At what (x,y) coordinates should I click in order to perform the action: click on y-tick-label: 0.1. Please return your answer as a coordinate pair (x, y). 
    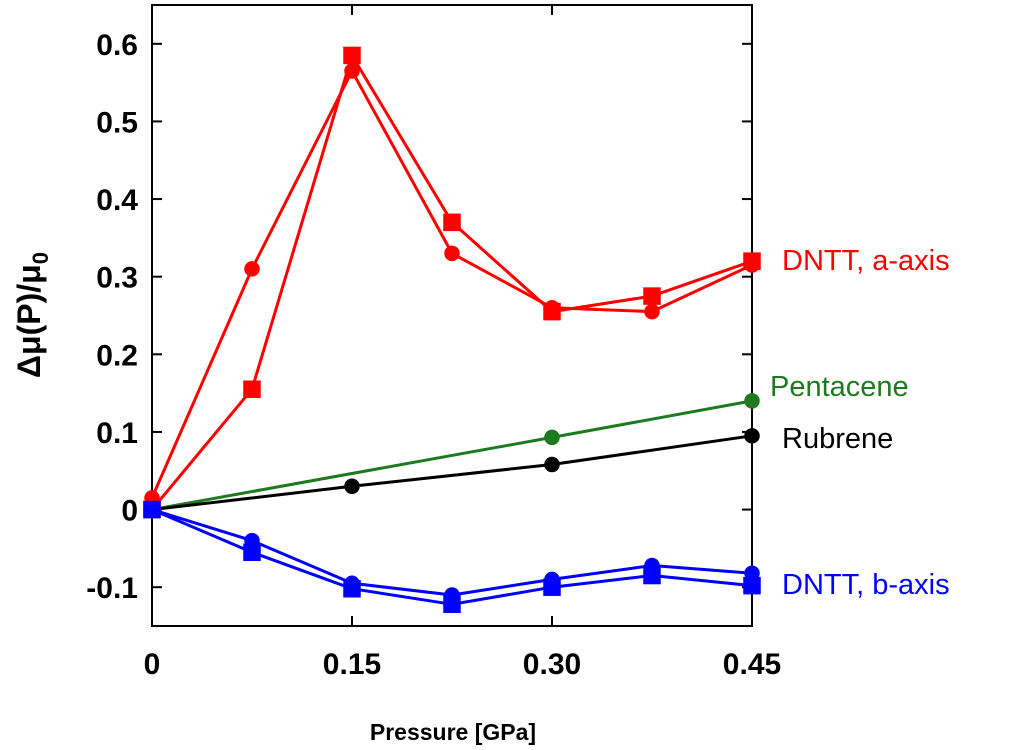
    Looking at the image, I should click on (117, 433).